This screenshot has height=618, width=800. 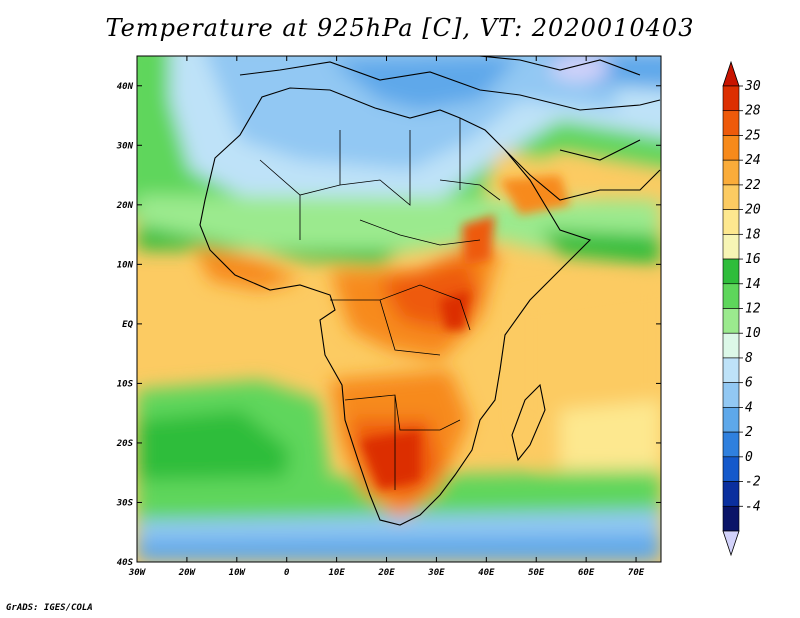 I want to click on colorbar-label: 25, so click(x=753, y=135).